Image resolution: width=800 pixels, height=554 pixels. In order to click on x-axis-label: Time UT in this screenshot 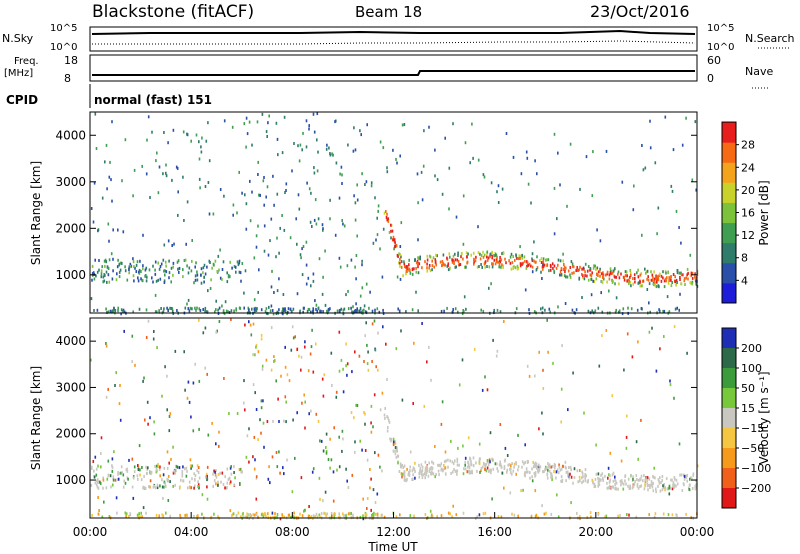, I will do `click(392, 547)`.